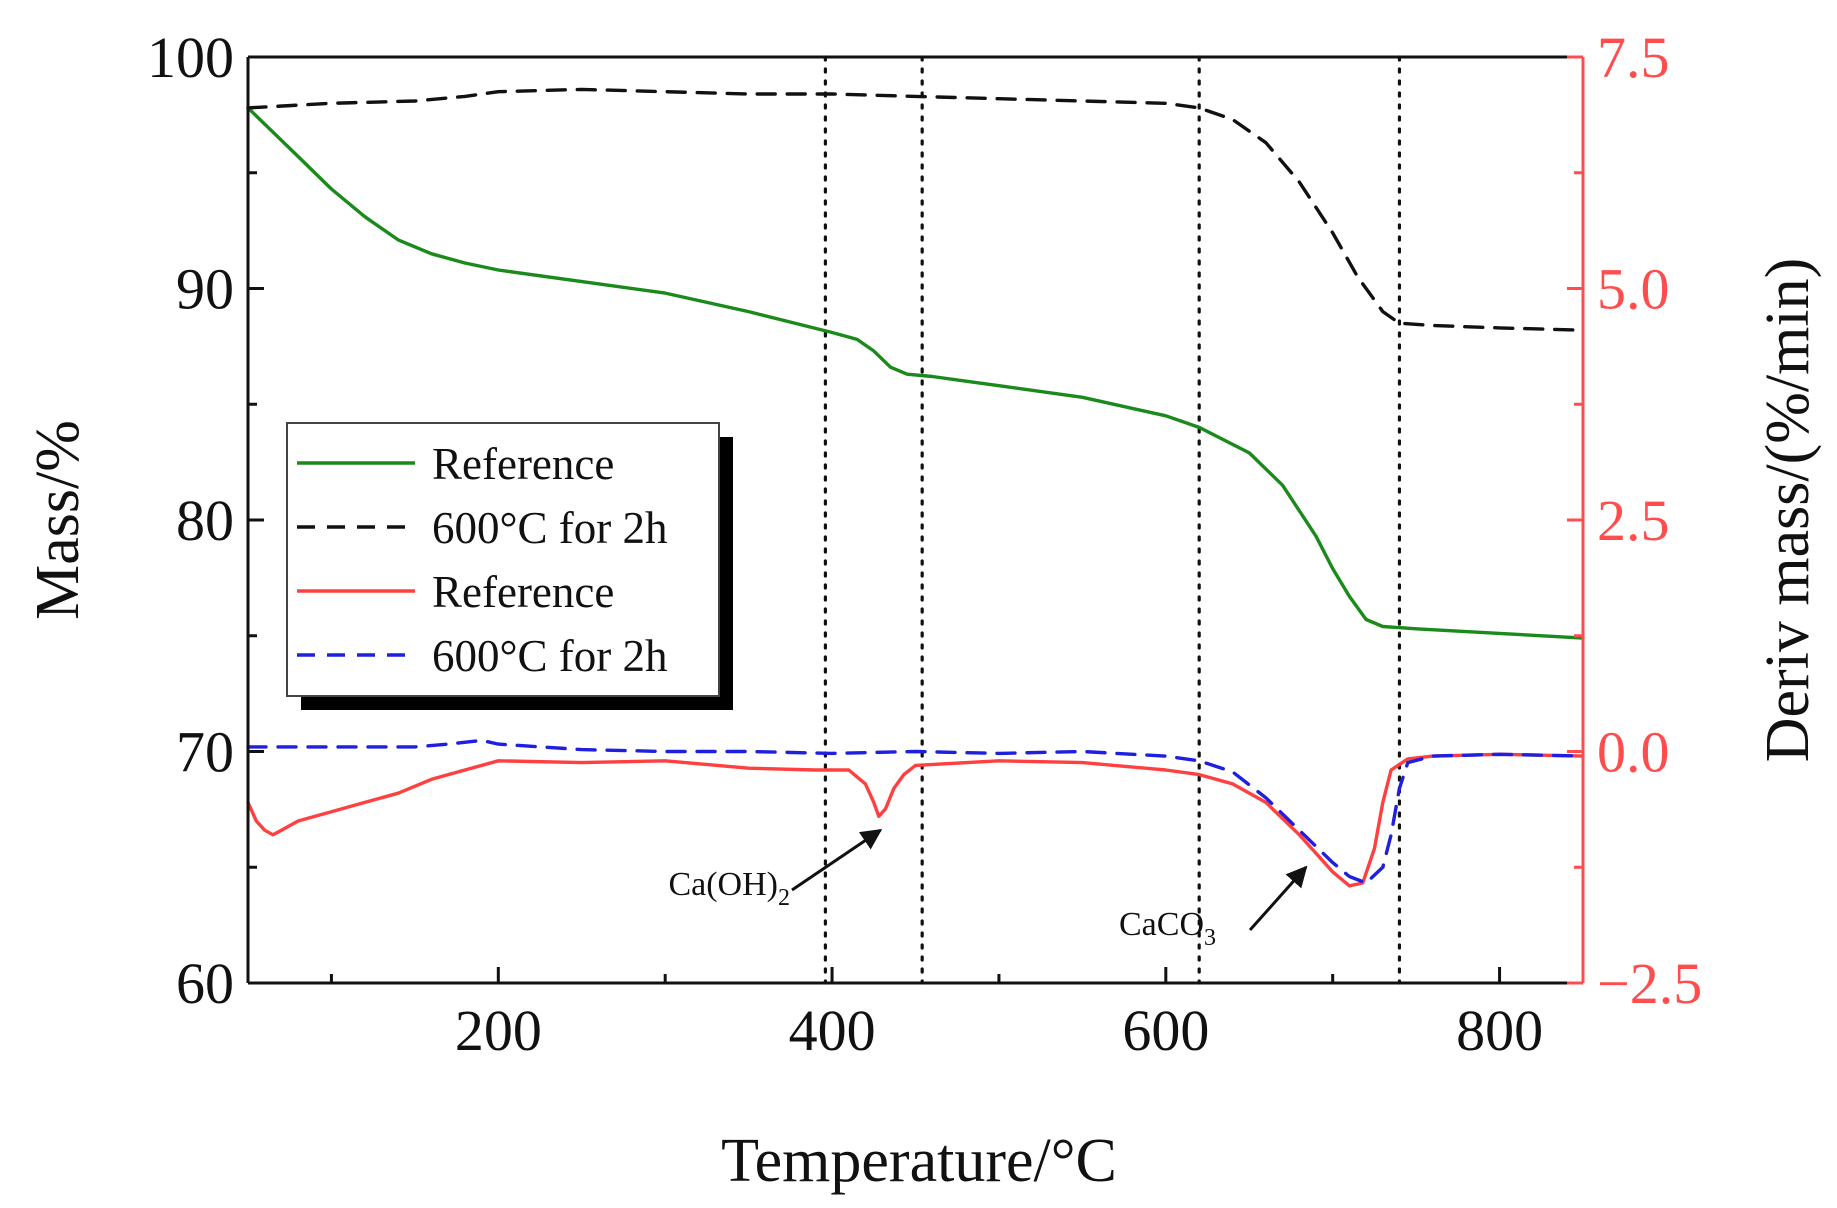 The image size is (1837, 1208). Describe the element at coordinates (503, 559) in the screenshot. I see `legend-box` at that location.